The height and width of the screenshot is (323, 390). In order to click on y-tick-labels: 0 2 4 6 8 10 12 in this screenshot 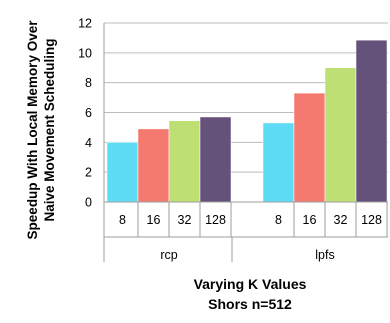, I will do `click(85, 113)`.